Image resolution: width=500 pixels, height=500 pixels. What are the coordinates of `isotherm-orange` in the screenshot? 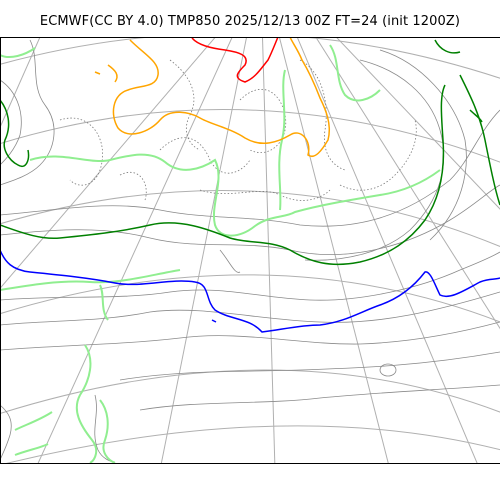 It's located at (212, 97).